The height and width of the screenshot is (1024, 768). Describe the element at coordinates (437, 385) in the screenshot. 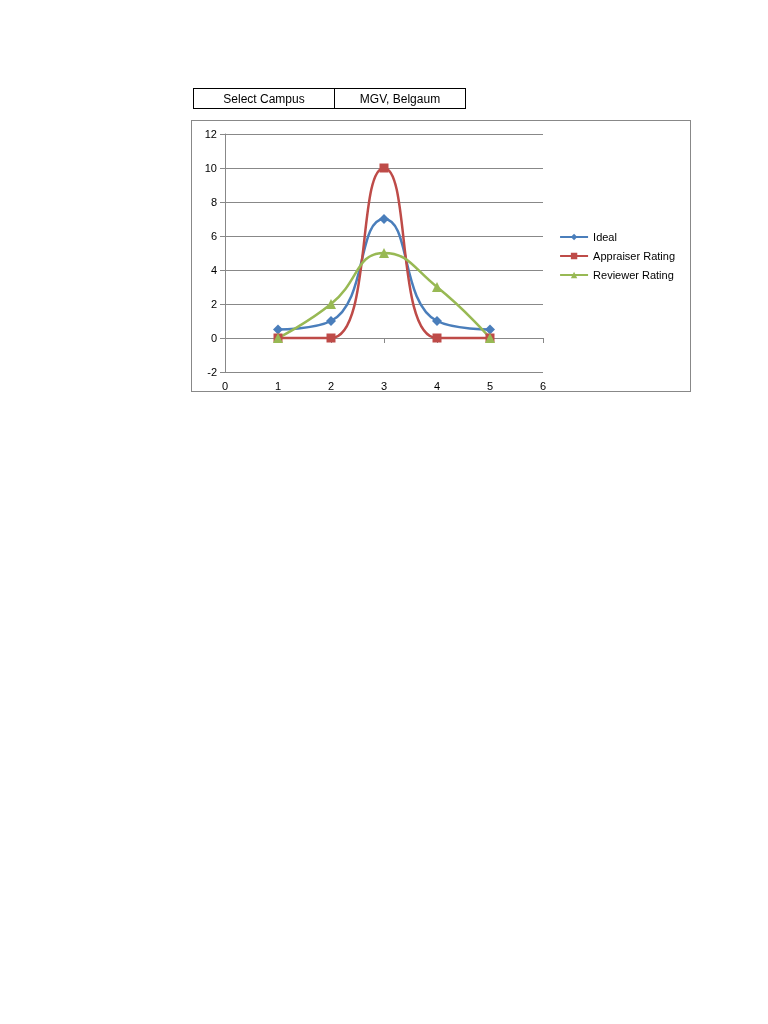

I see `x-tick-label: 4` at that location.